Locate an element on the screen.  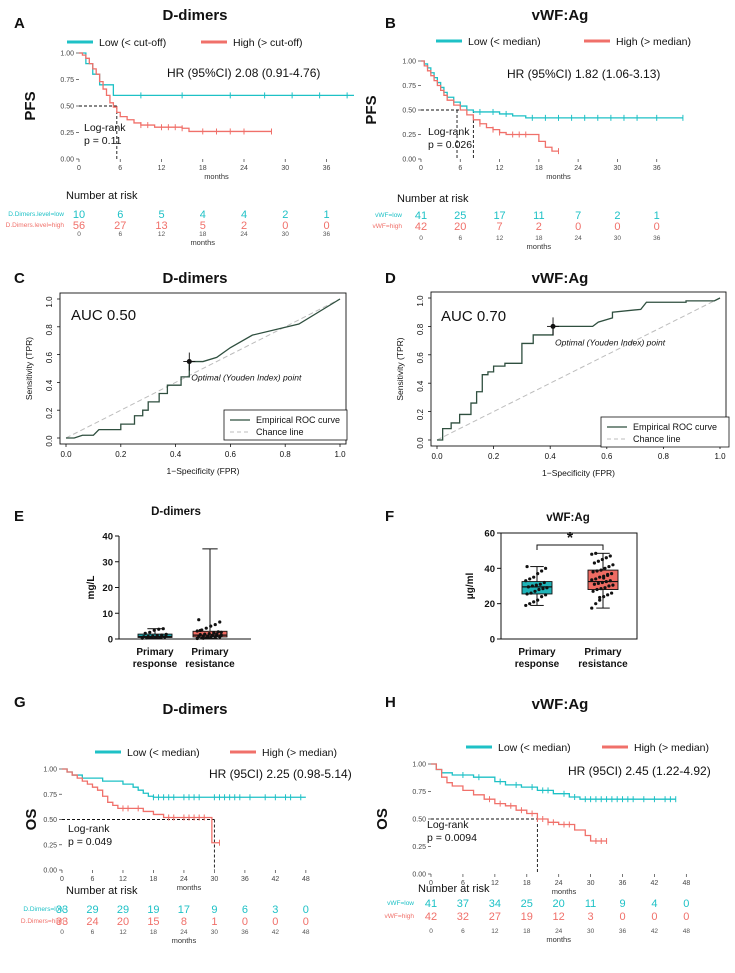
risk-count: 42 is located at coordinates (431, 917).